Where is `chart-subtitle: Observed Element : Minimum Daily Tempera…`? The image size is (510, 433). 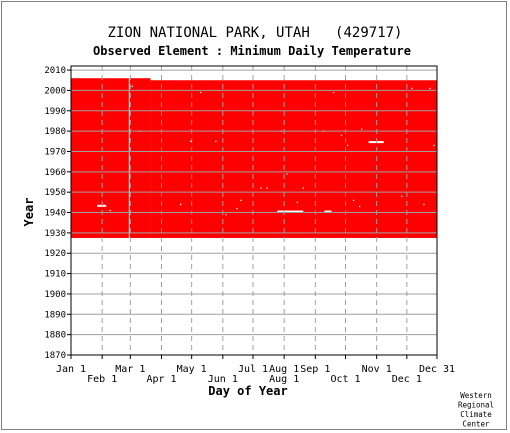 chart-subtitle: Observed Element : Minimum Daily Tempera… is located at coordinates (252, 51).